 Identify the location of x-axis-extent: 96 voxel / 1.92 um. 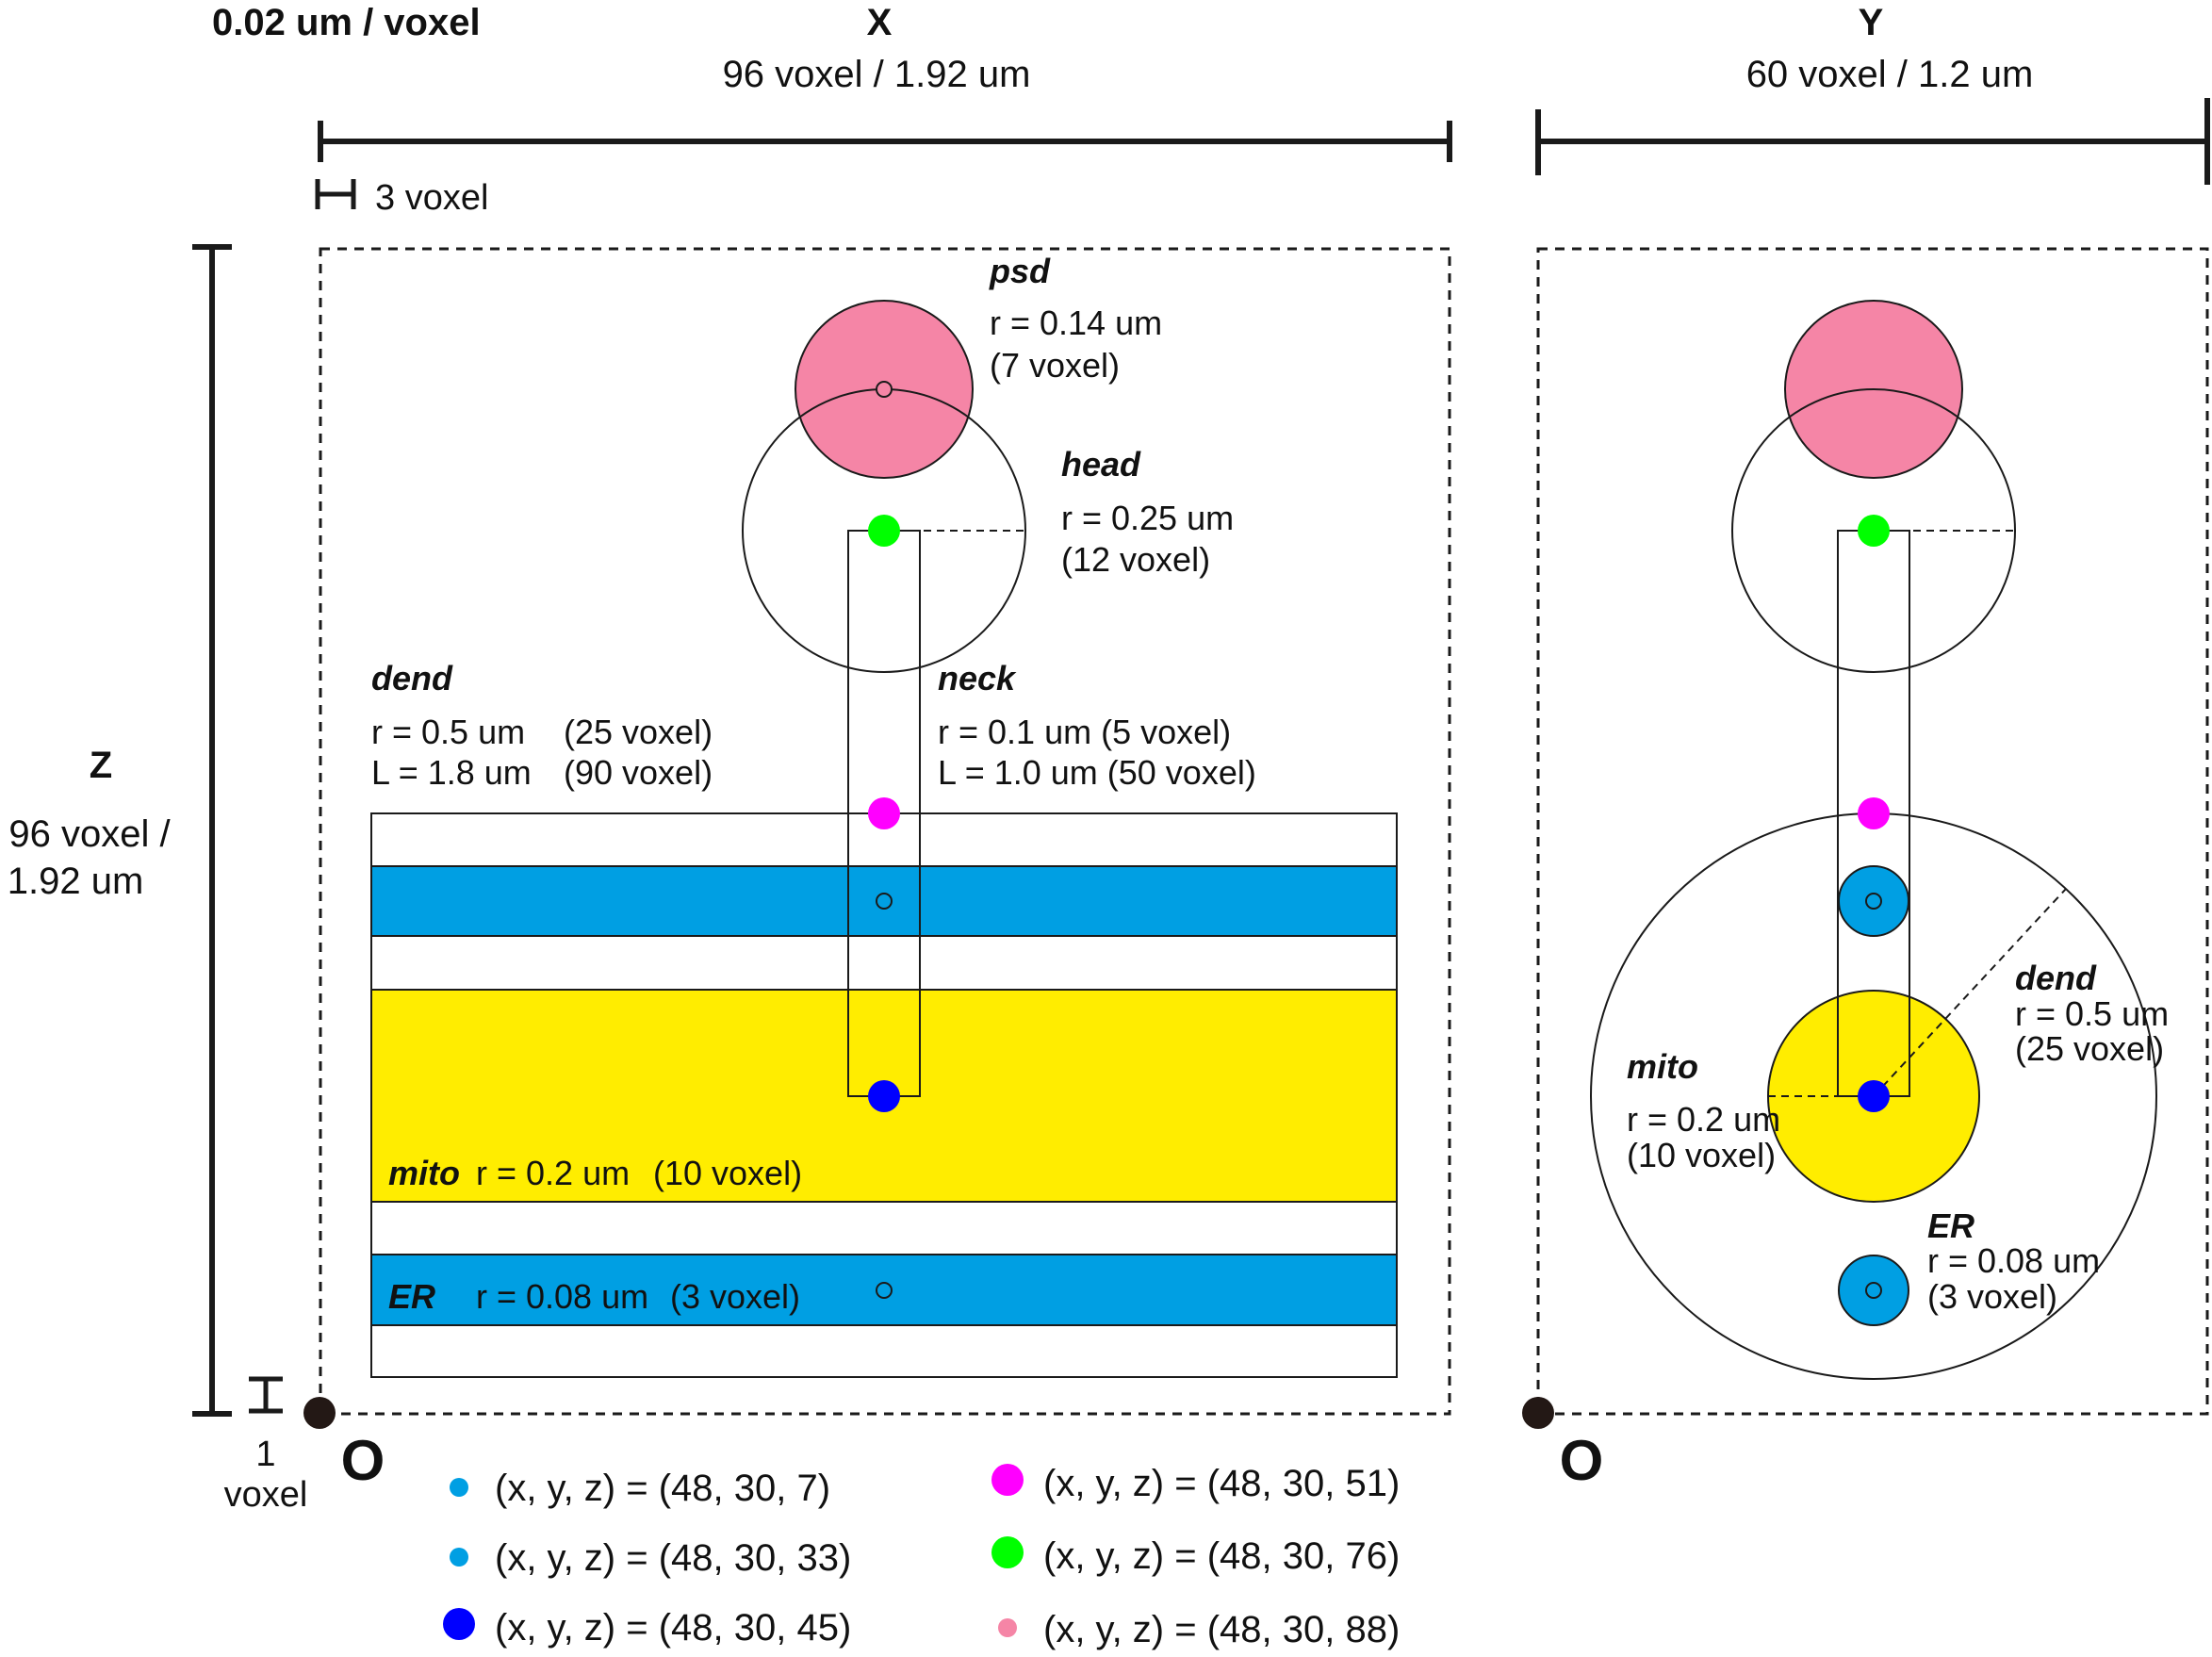
(877, 74).